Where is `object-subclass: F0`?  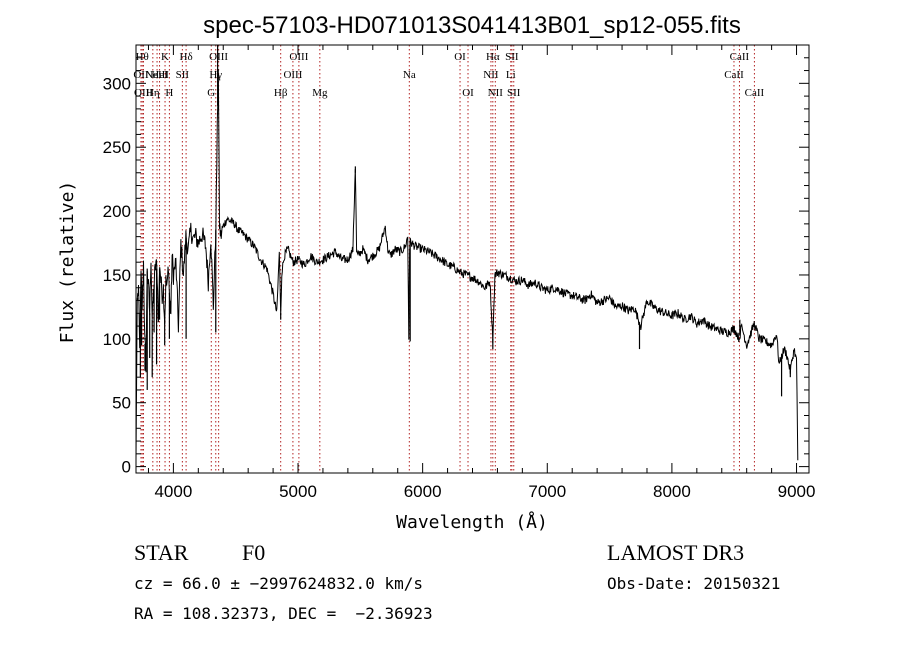 object-subclass: F0 is located at coordinates (254, 552).